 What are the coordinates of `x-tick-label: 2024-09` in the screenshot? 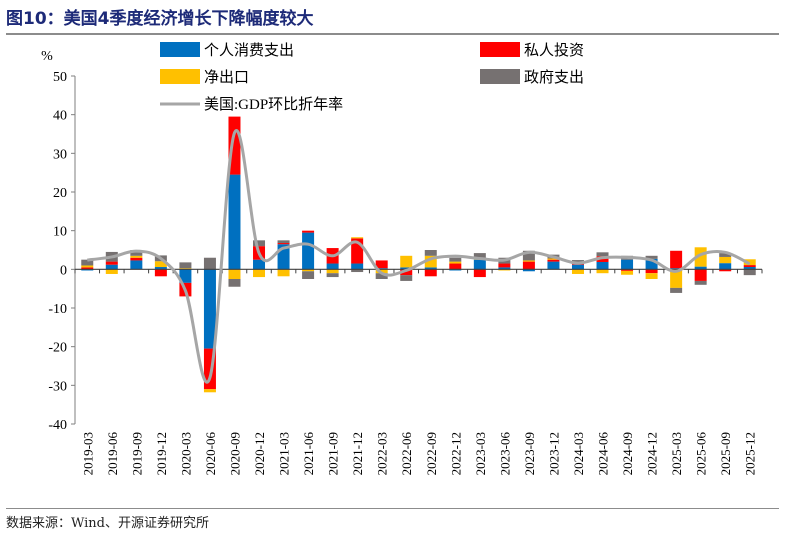 It's located at (627, 453).